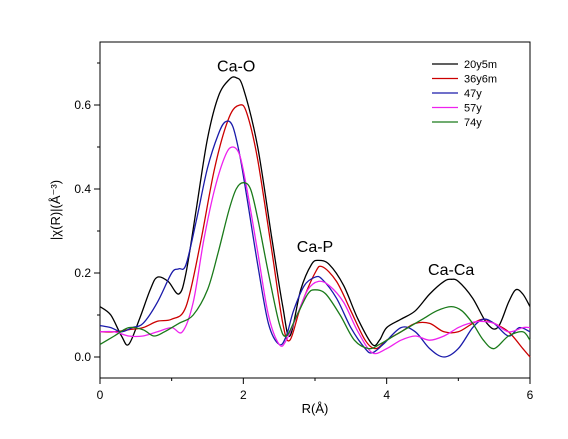  Describe the element at coordinates (315, 247) in the screenshot. I see `annotation-label: Ca-P` at that location.